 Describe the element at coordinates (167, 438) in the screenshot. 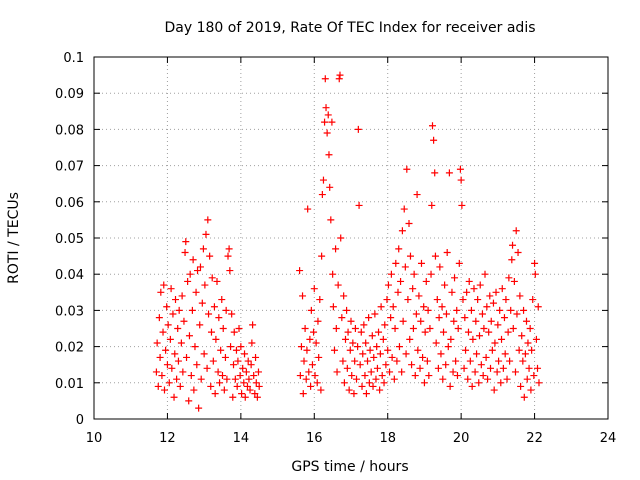

I see `x-tick-label: 12` at that location.